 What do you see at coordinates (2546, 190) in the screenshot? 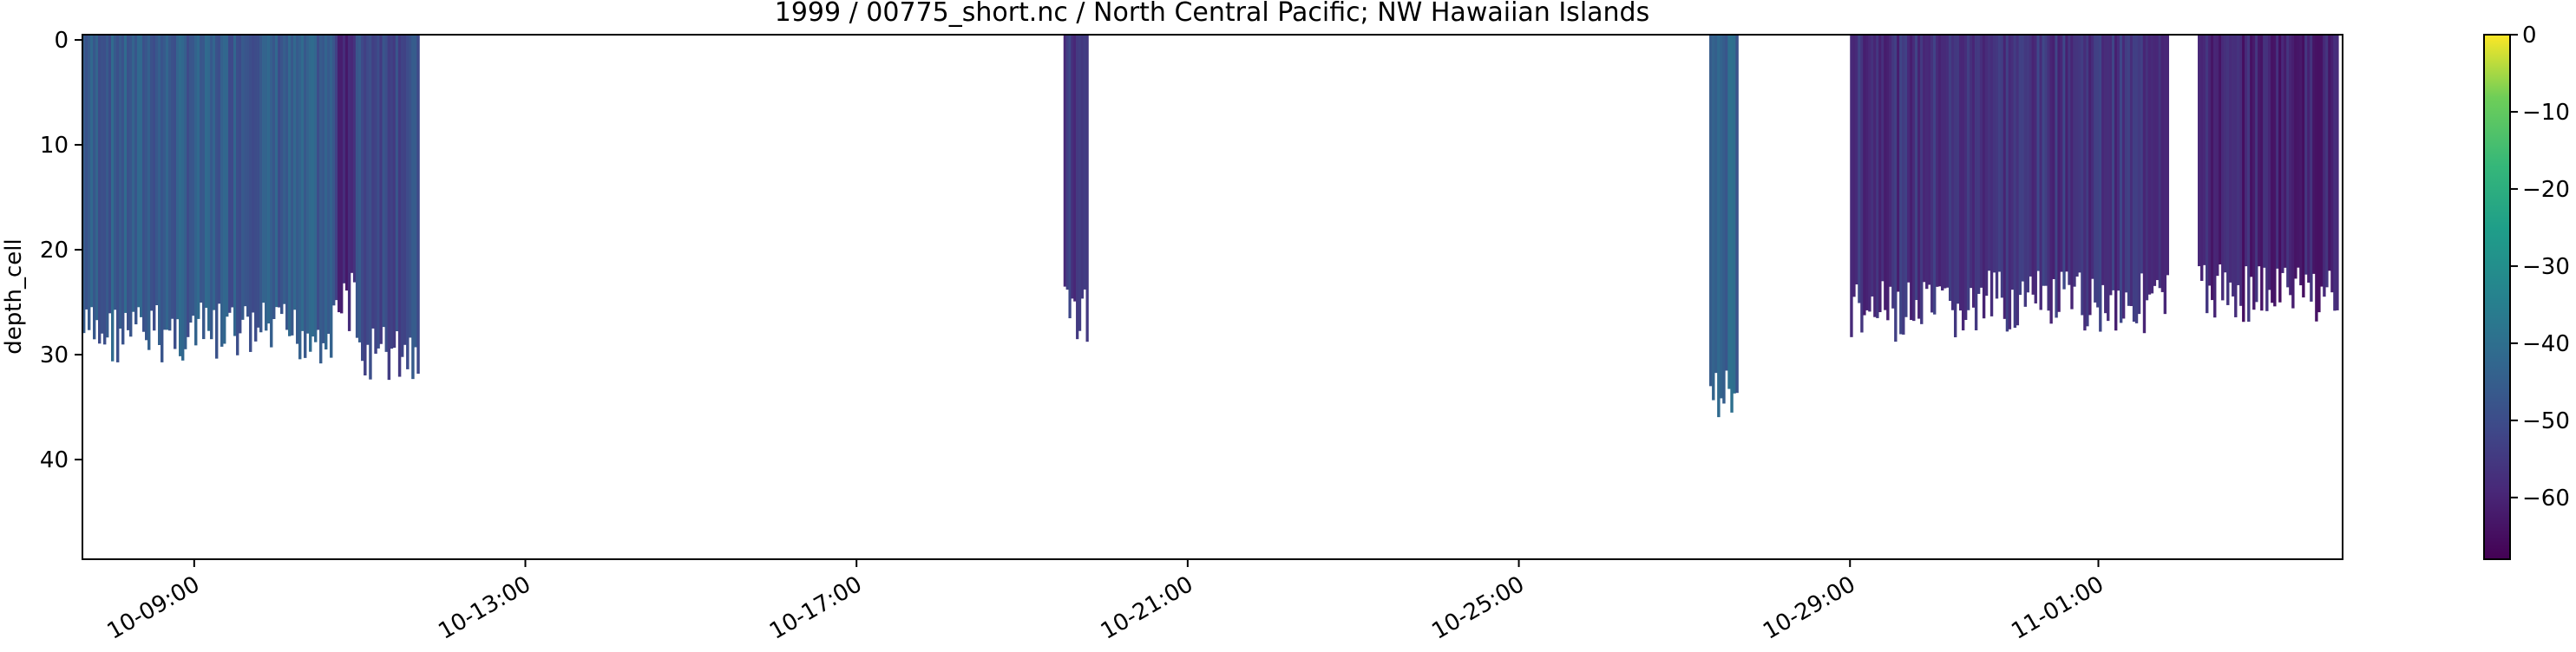
I see `colorbar-tick-label: −20` at bounding box center [2546, 190].